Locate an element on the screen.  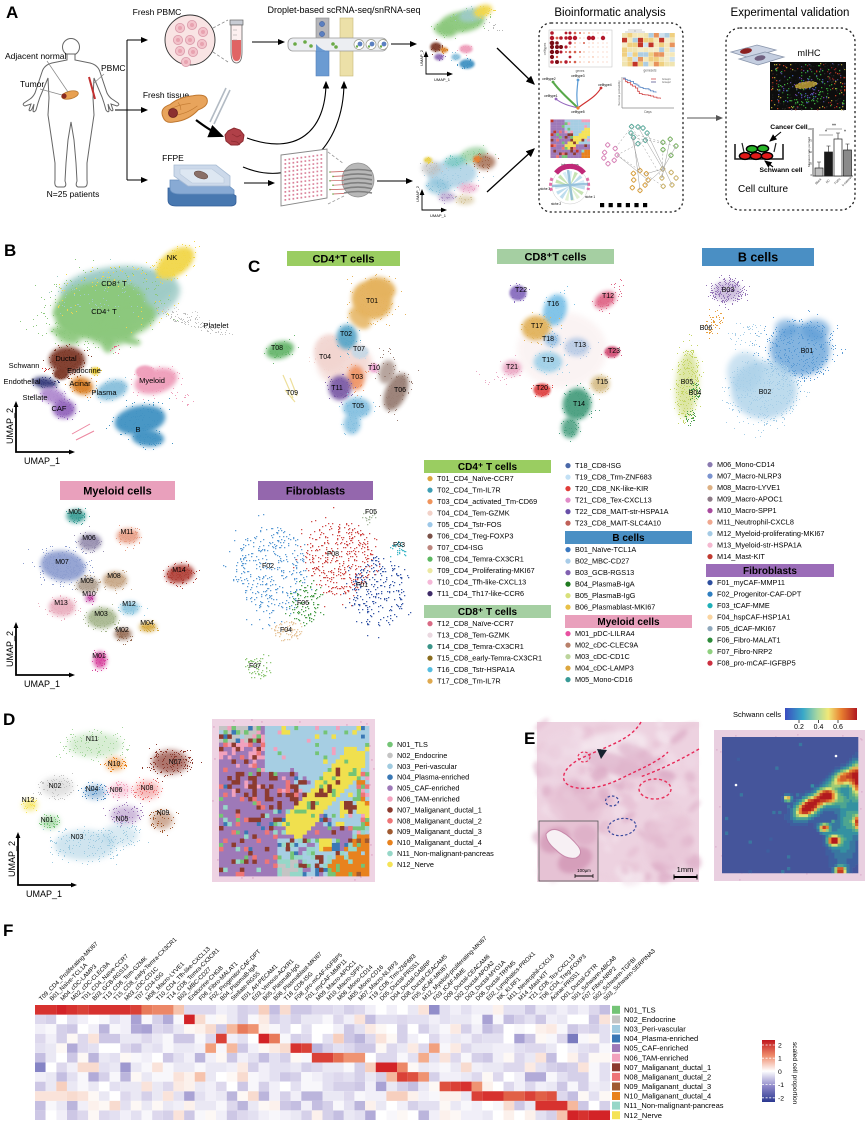
svg-text:M12_Myeloid-proliferating-MKI6: M12_Myeloid-proliferating-MKI67 is located at coordinates (770, 533).